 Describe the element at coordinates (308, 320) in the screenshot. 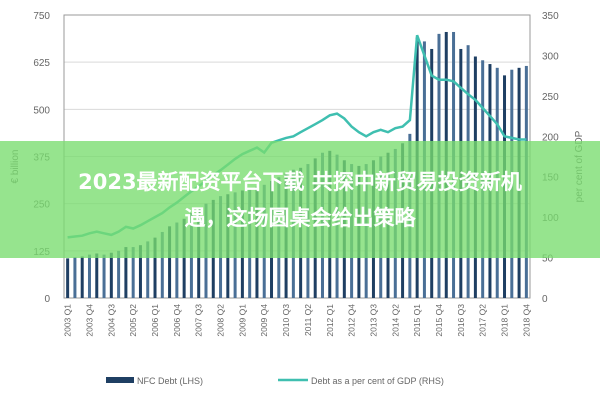

I see `x-tick-label: 2011 Q2` at that location.